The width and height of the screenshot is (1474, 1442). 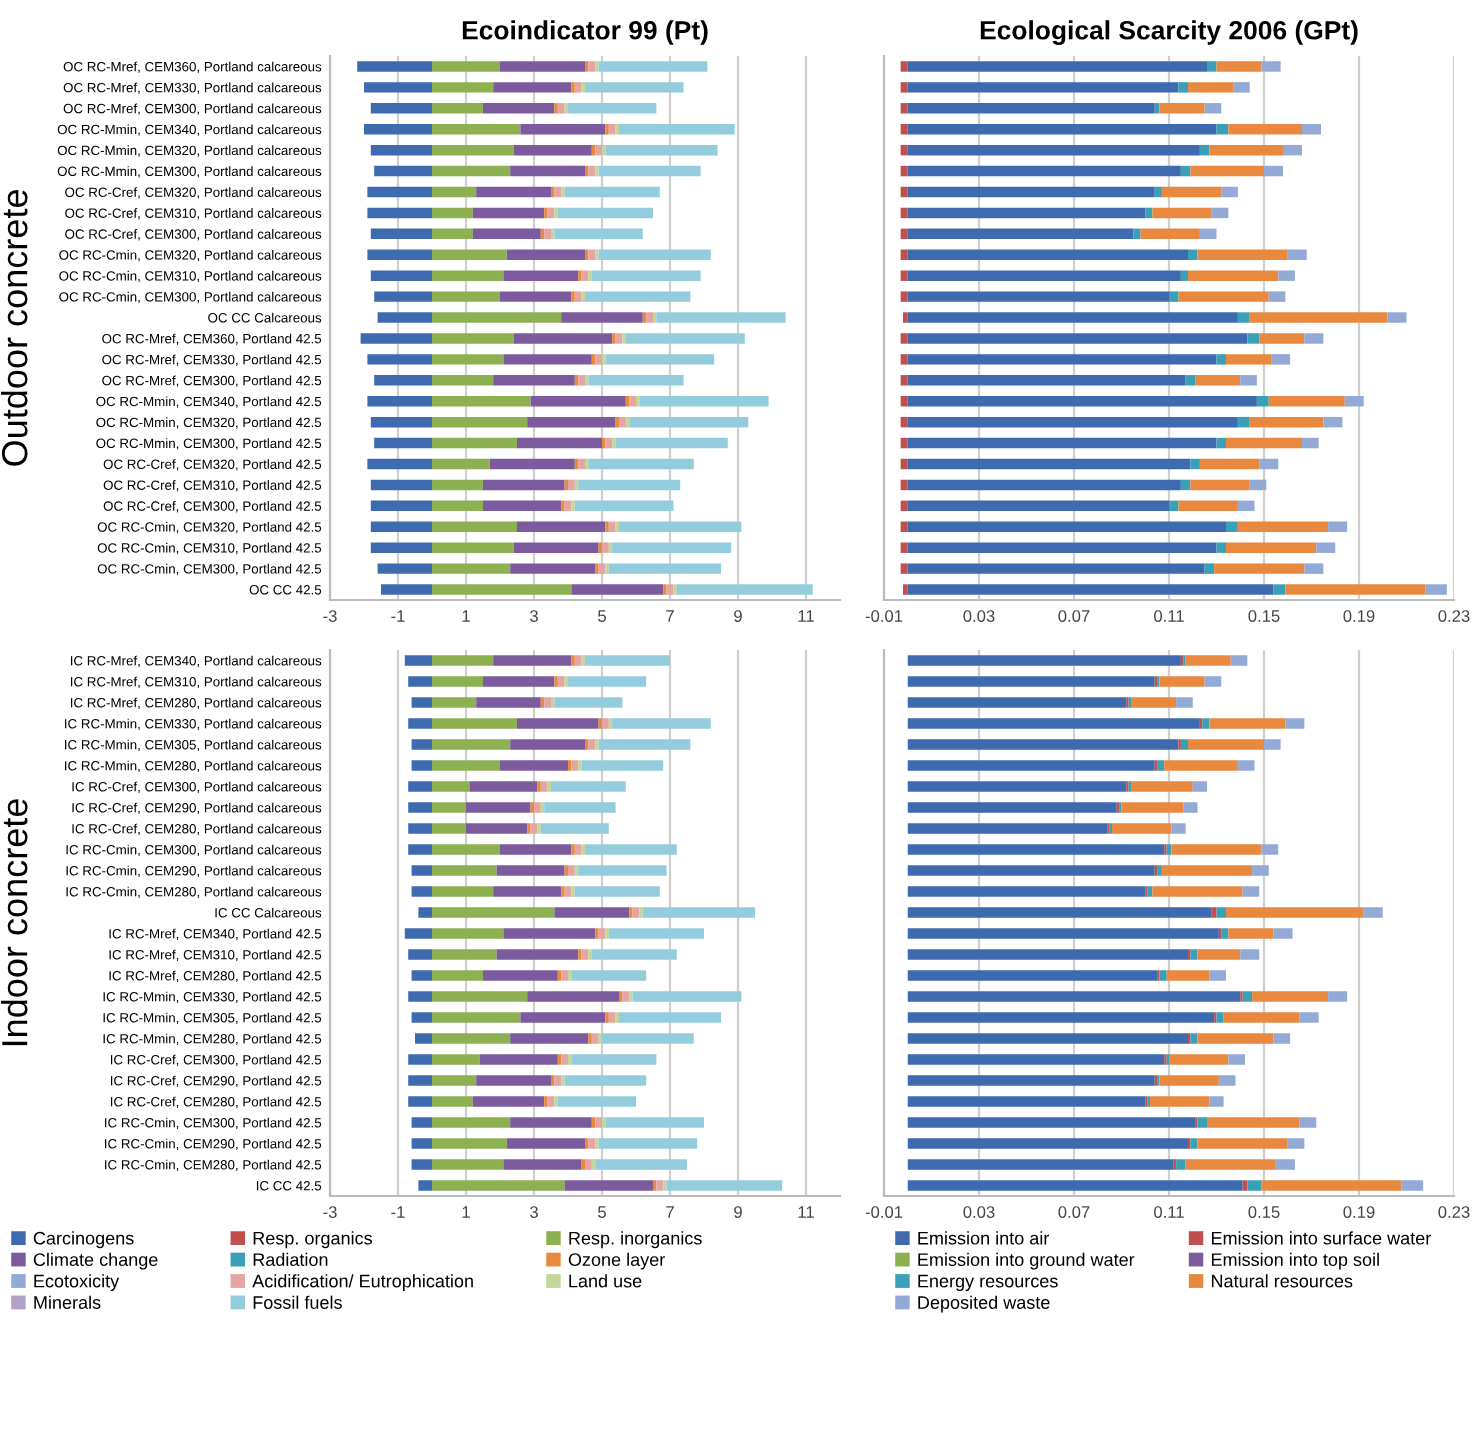 I want to click on x-tick-label: 0.11, so click(x=1169, y=616).